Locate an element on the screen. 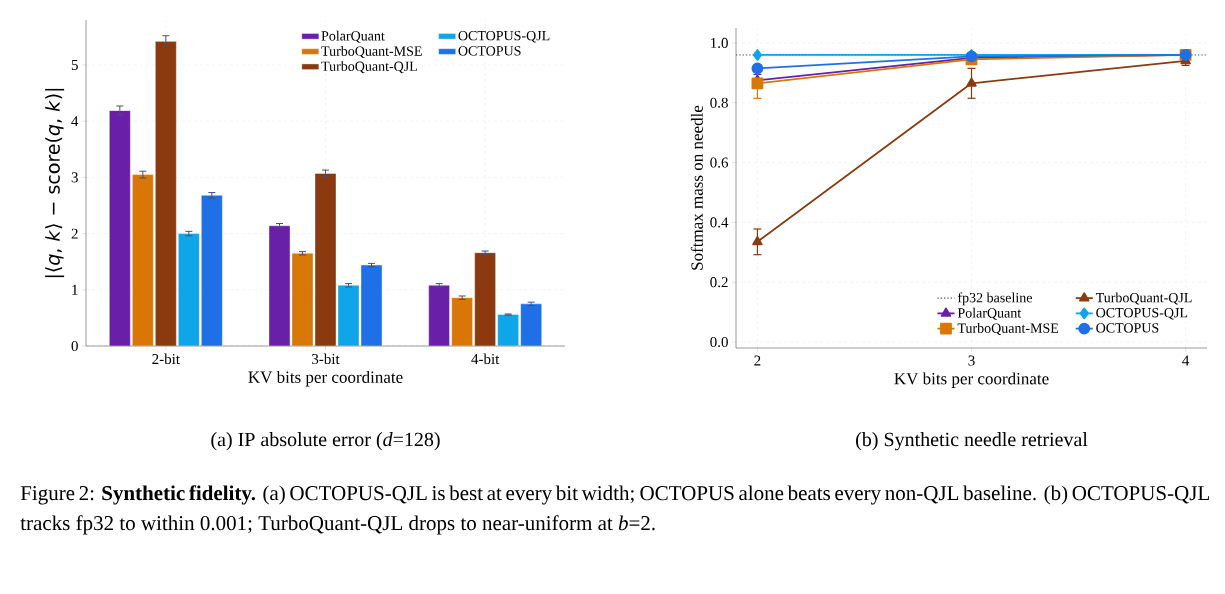 The image size is (1225, 594). y-tick-label: 0.0 is located at coordinates (719, 342).